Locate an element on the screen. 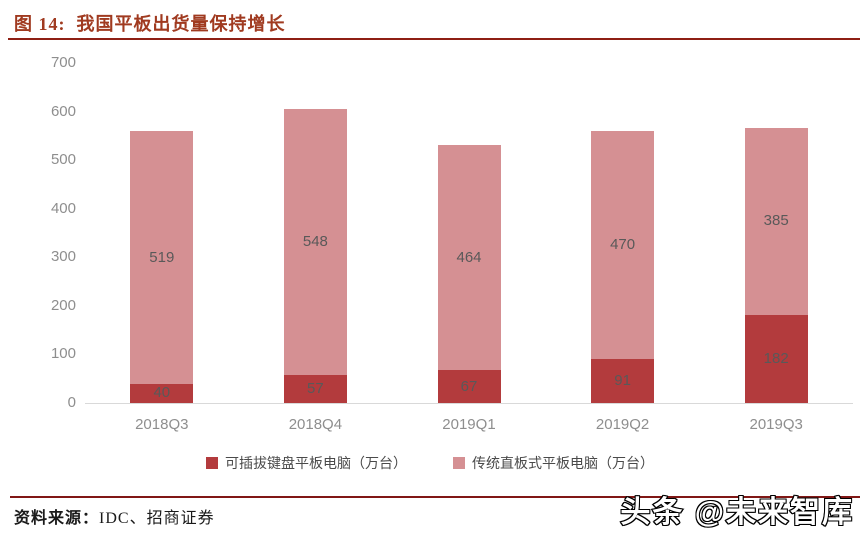  bar-segment-slate-2019Q2 is located at coordinates (623, 244).